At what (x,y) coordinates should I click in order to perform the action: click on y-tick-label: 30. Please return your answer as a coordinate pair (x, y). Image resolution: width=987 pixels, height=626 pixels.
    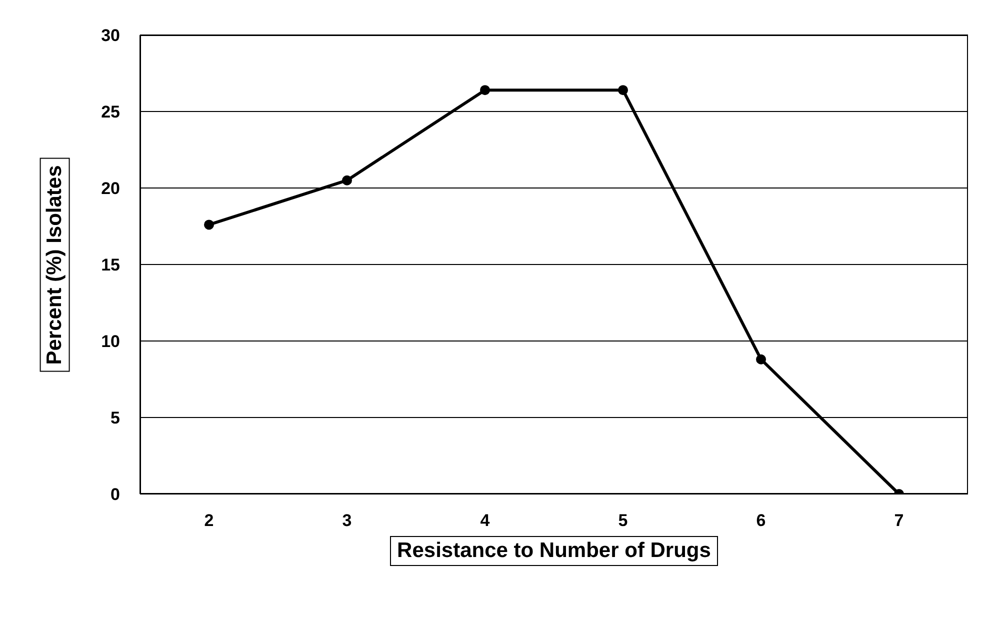
    Looking at the image, I should click on (110, 36).